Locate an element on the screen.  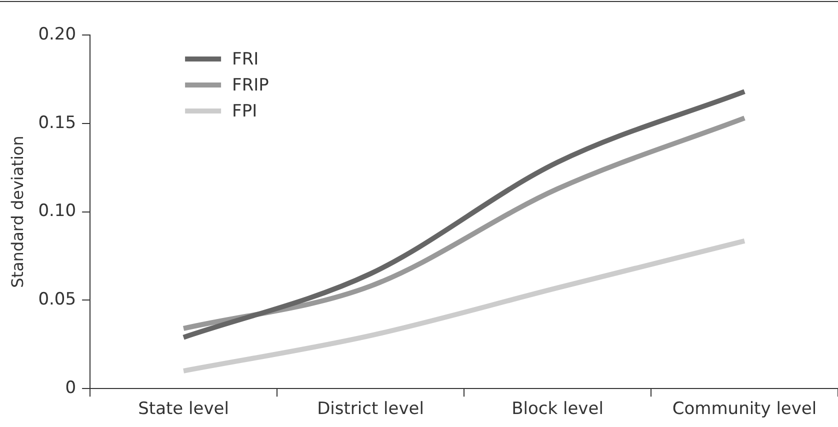
y-tick-label: 0.10 is located at coordinates (57, 211).